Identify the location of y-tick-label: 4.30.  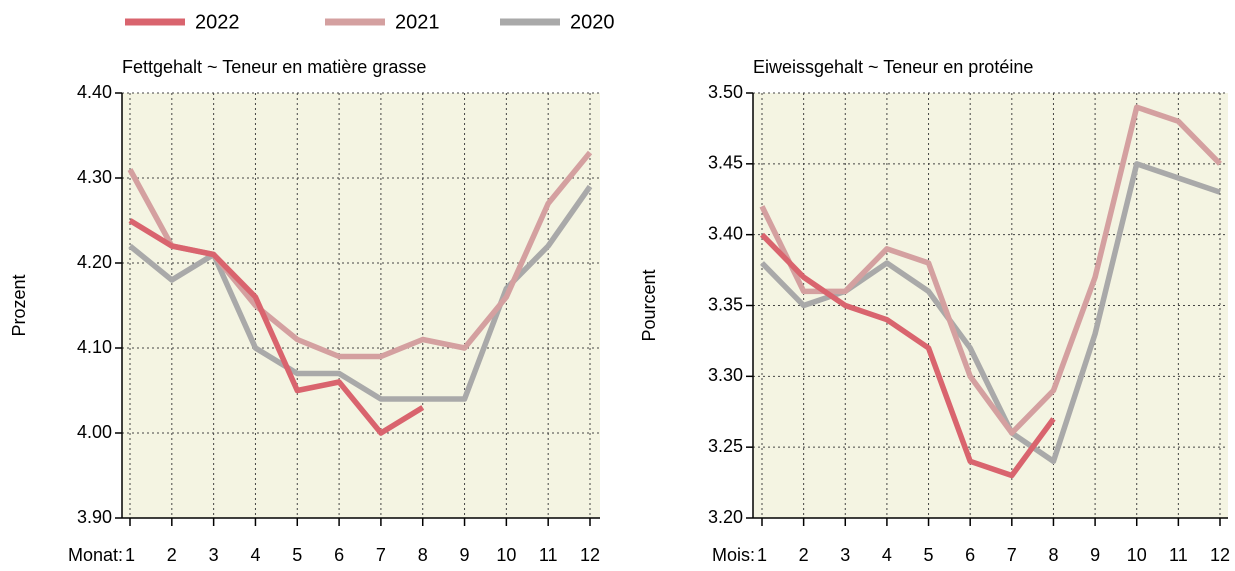
(94, 177).